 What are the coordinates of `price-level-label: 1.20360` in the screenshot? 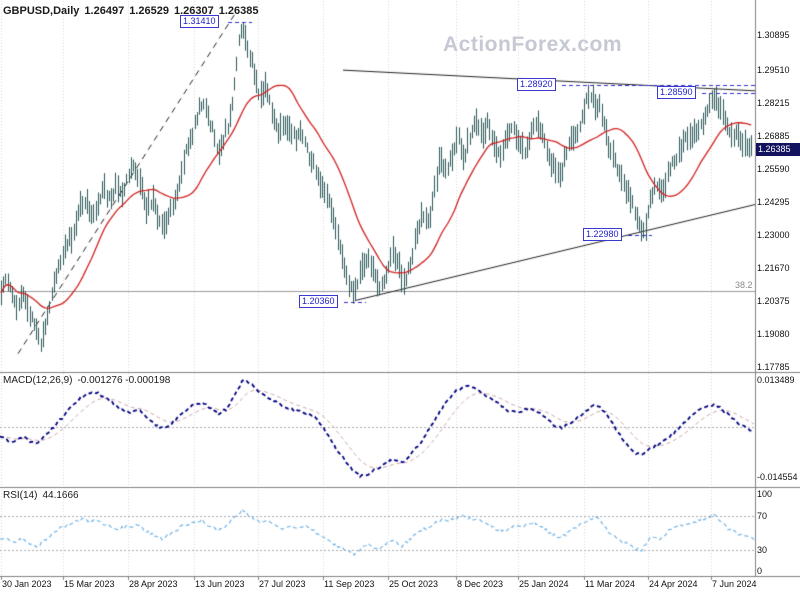 It's located at (318, 301).